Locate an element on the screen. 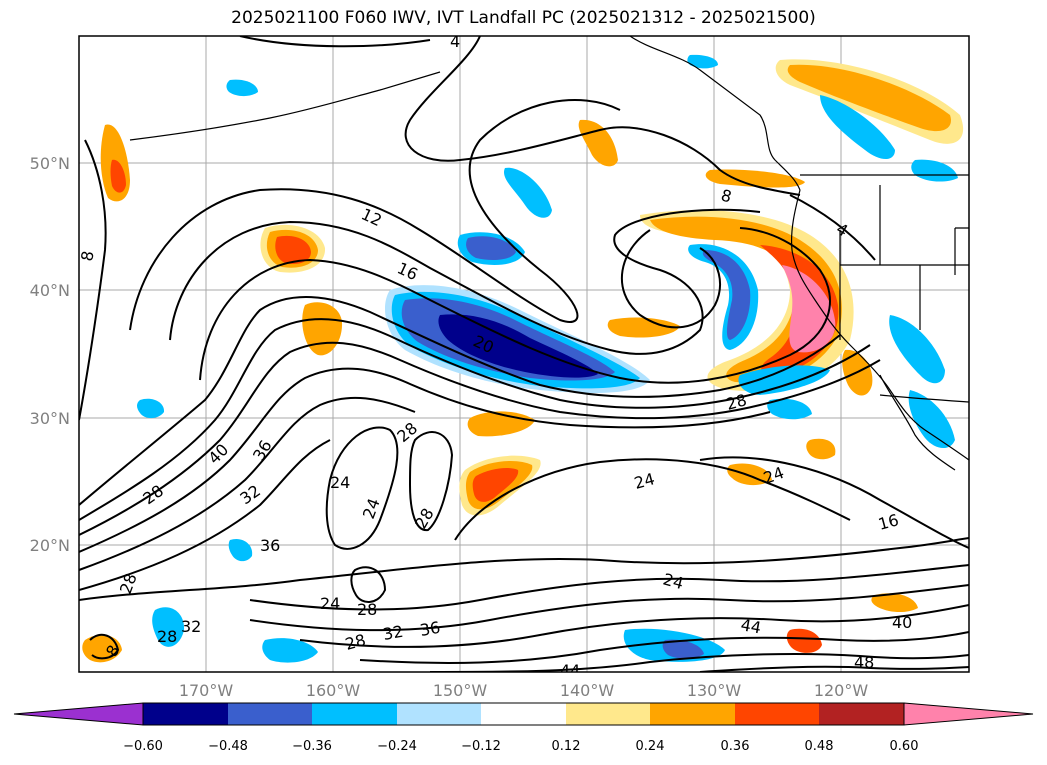  lon-label-130w: 130°W is located at coordinates (714, 690).